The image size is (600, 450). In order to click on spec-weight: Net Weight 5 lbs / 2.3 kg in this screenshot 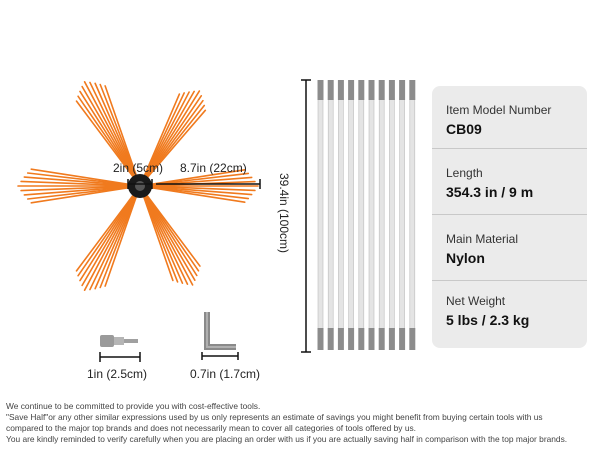, I will do `click(511, 311)`.